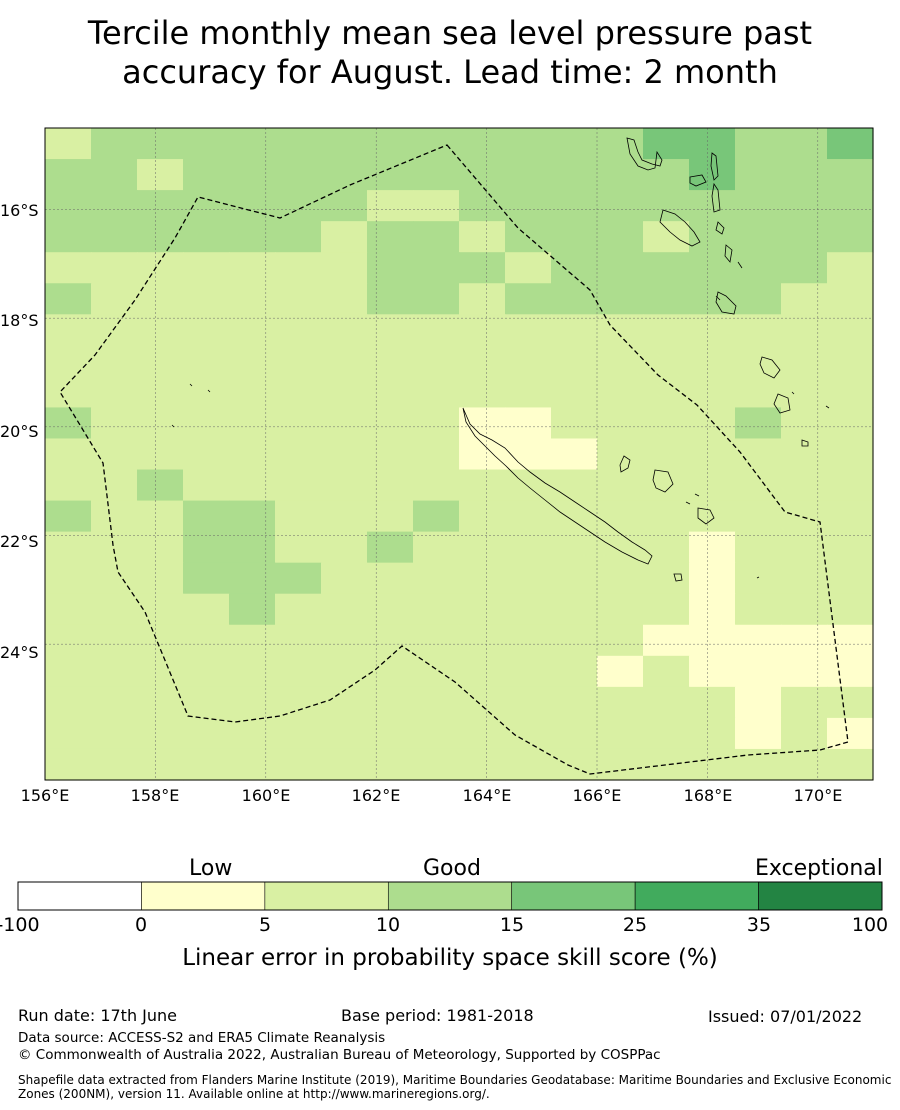 The height and width of the screenshot is (1110, 900). What do you see at coordinates (98, 1015) in the screenshot?
I see `run-date: Run date: 17th June` at bounding box center [98, 1015].